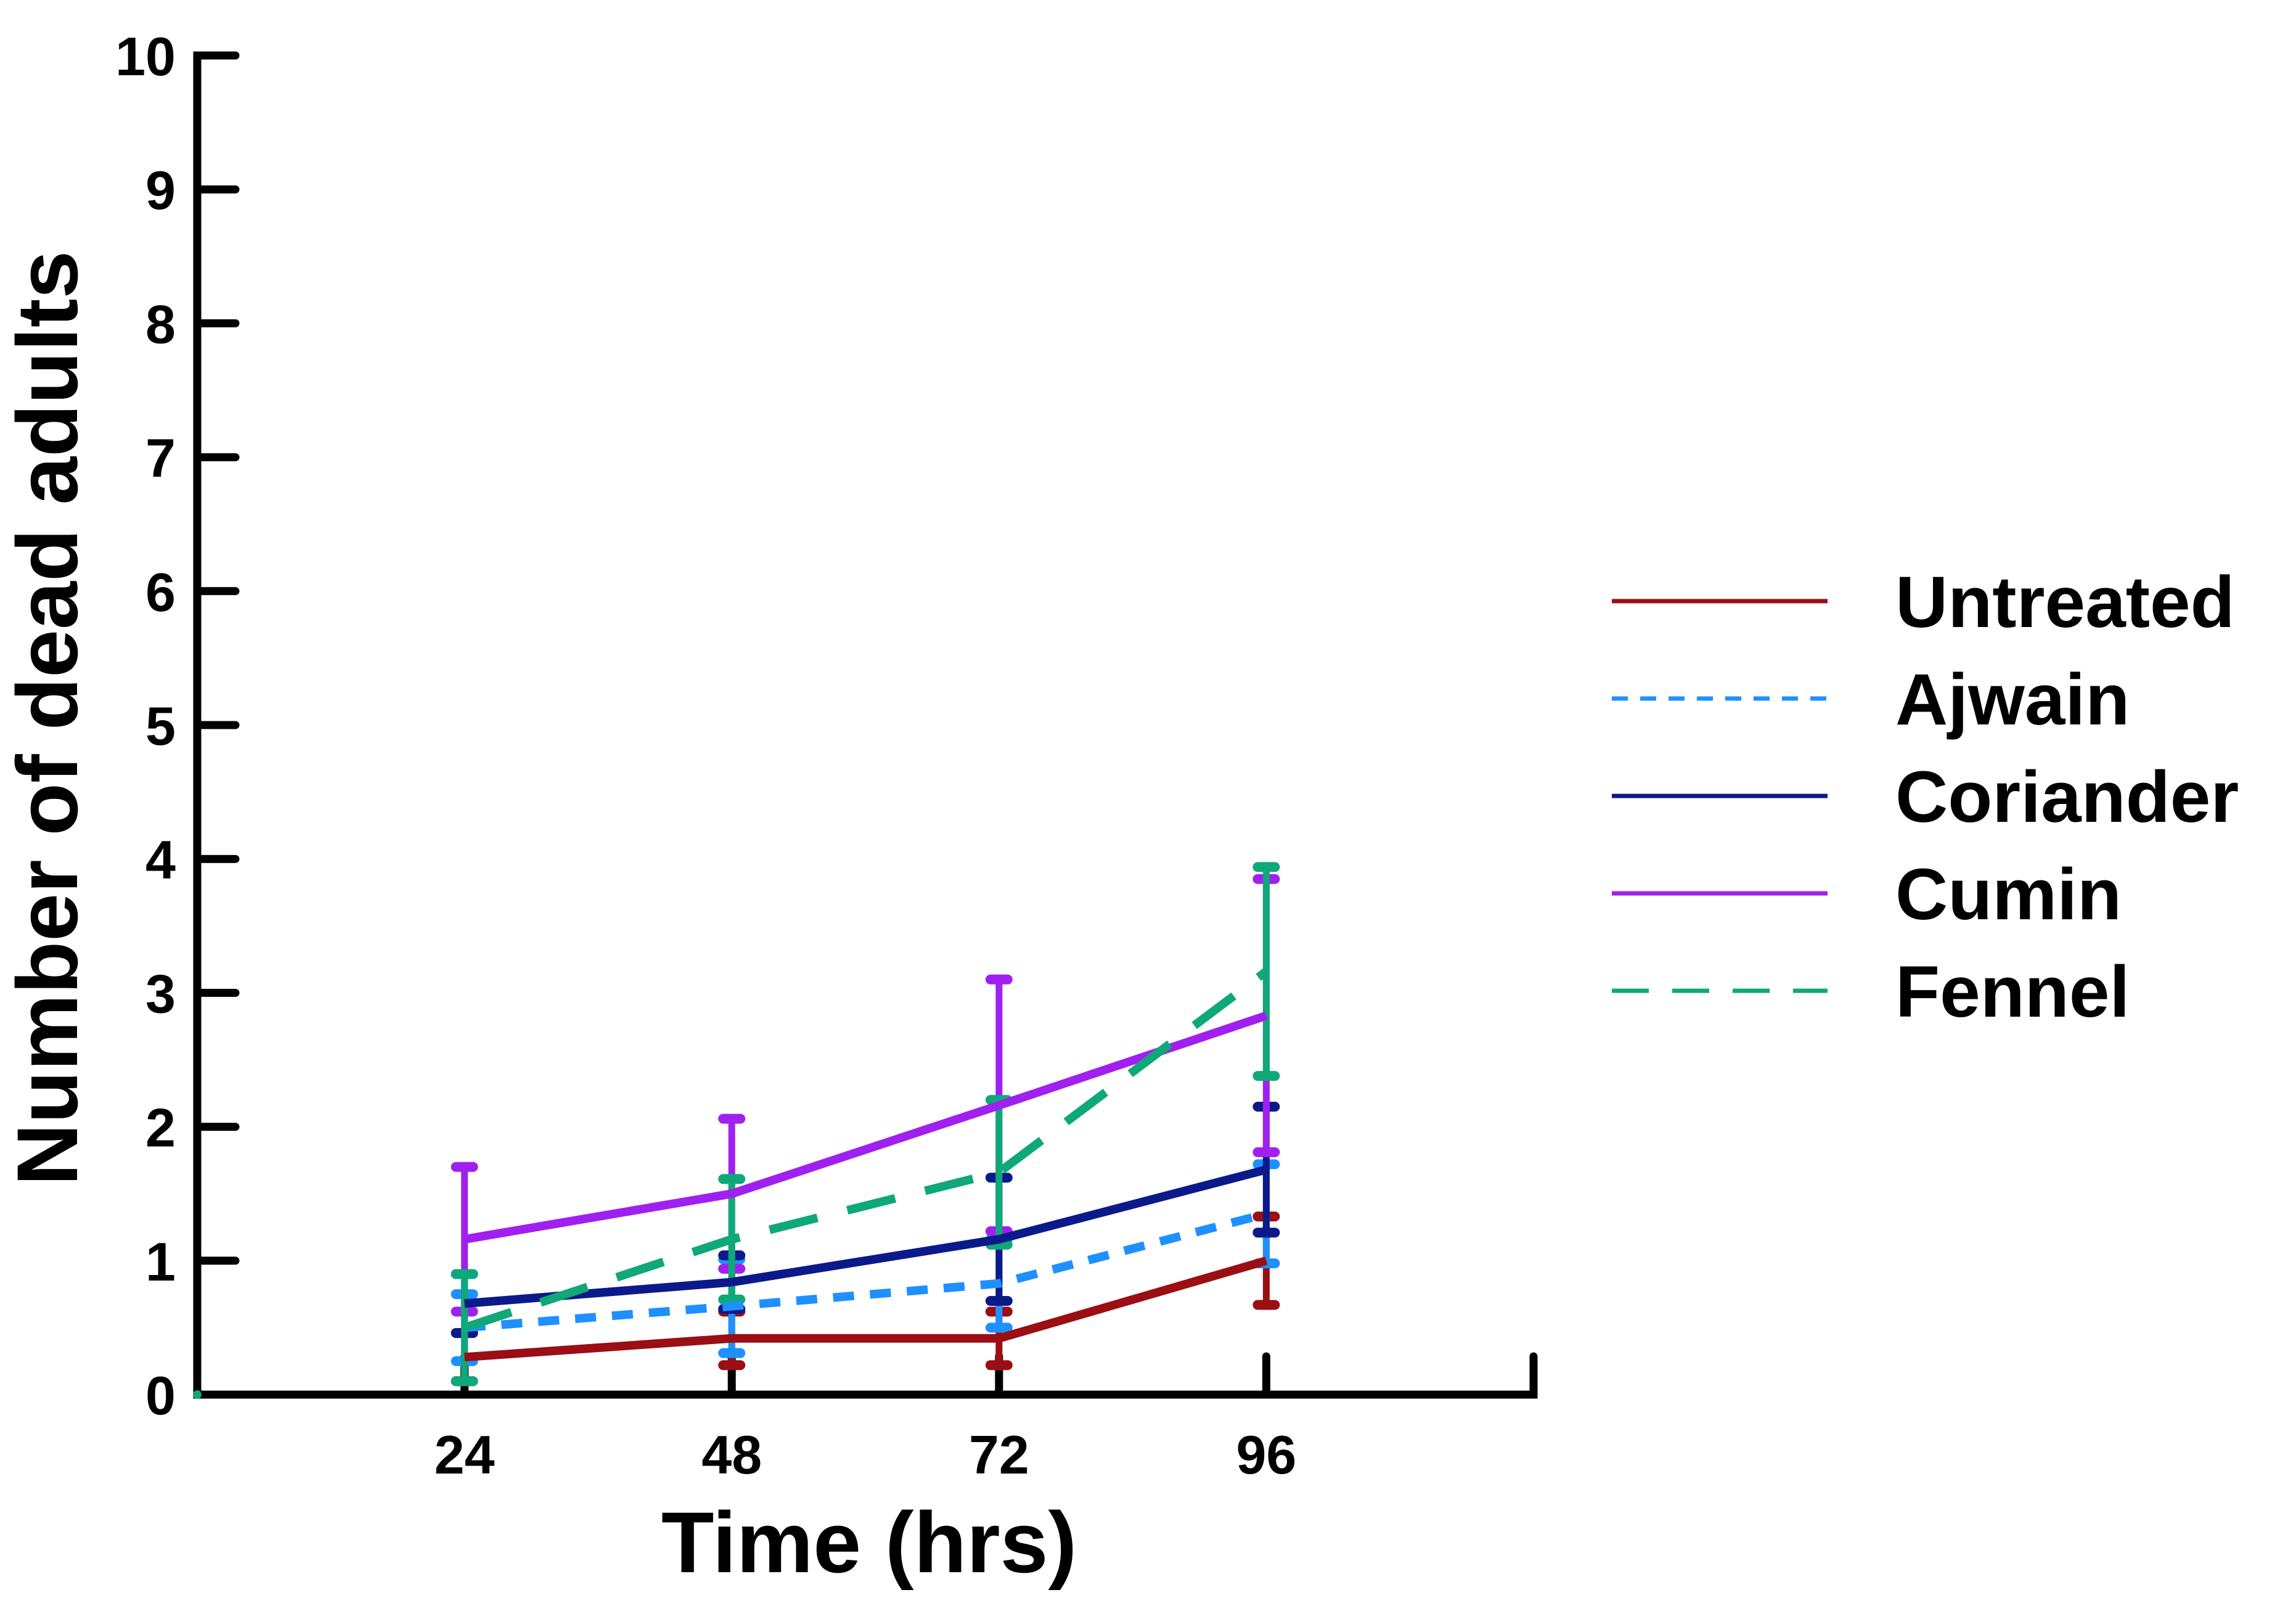  I want to click on series-line-ajwain, so click(866, 1271).